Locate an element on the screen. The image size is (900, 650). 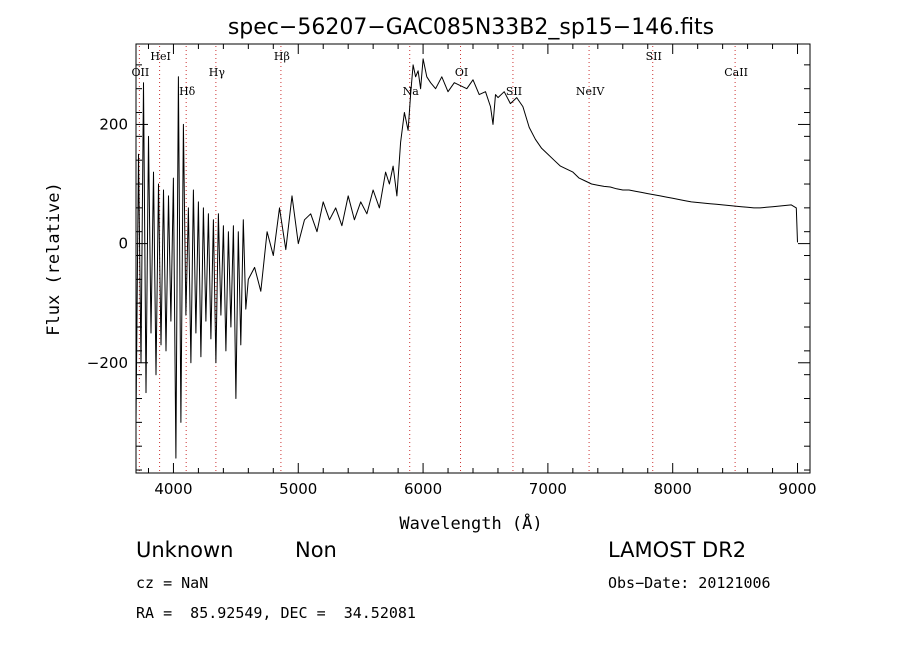
marker-label-1: HeI is located at coordinates (160, 56).